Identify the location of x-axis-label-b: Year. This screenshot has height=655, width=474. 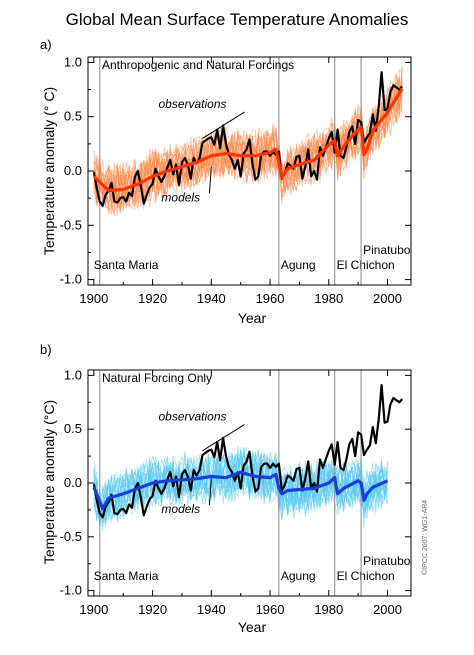
(252, 627).